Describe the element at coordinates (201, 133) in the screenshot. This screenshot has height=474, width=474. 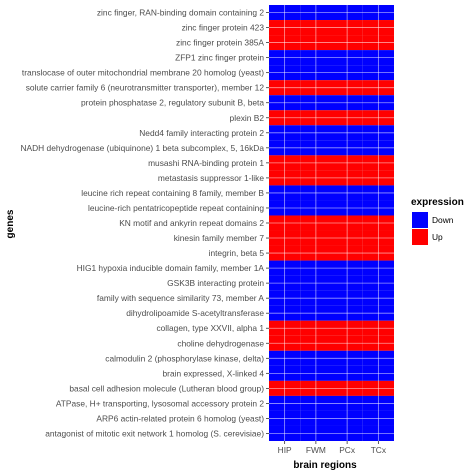
I see `gene-label: Nedd4 family interacting protein 2` at that location.